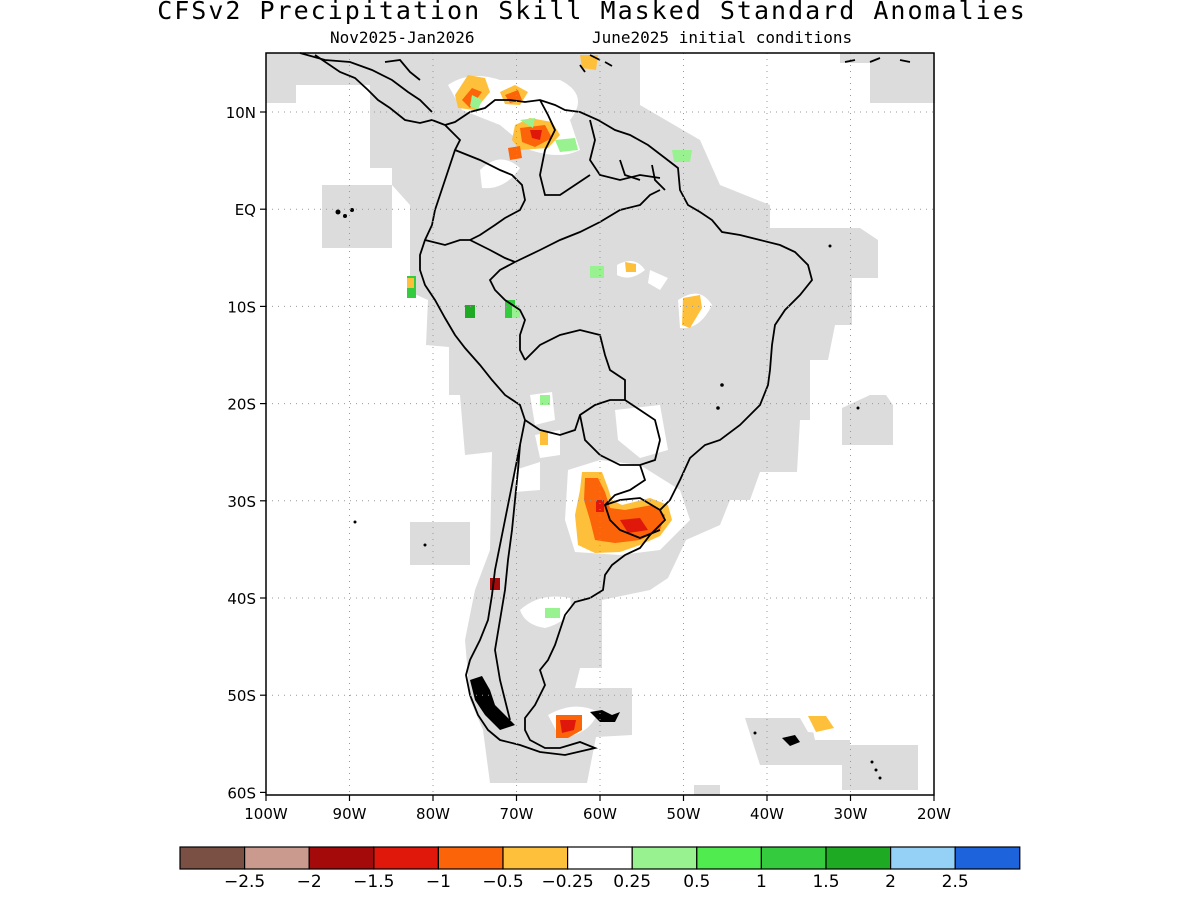  I want to click on colorbar-tick-label: −0.25, so click(567, 882).